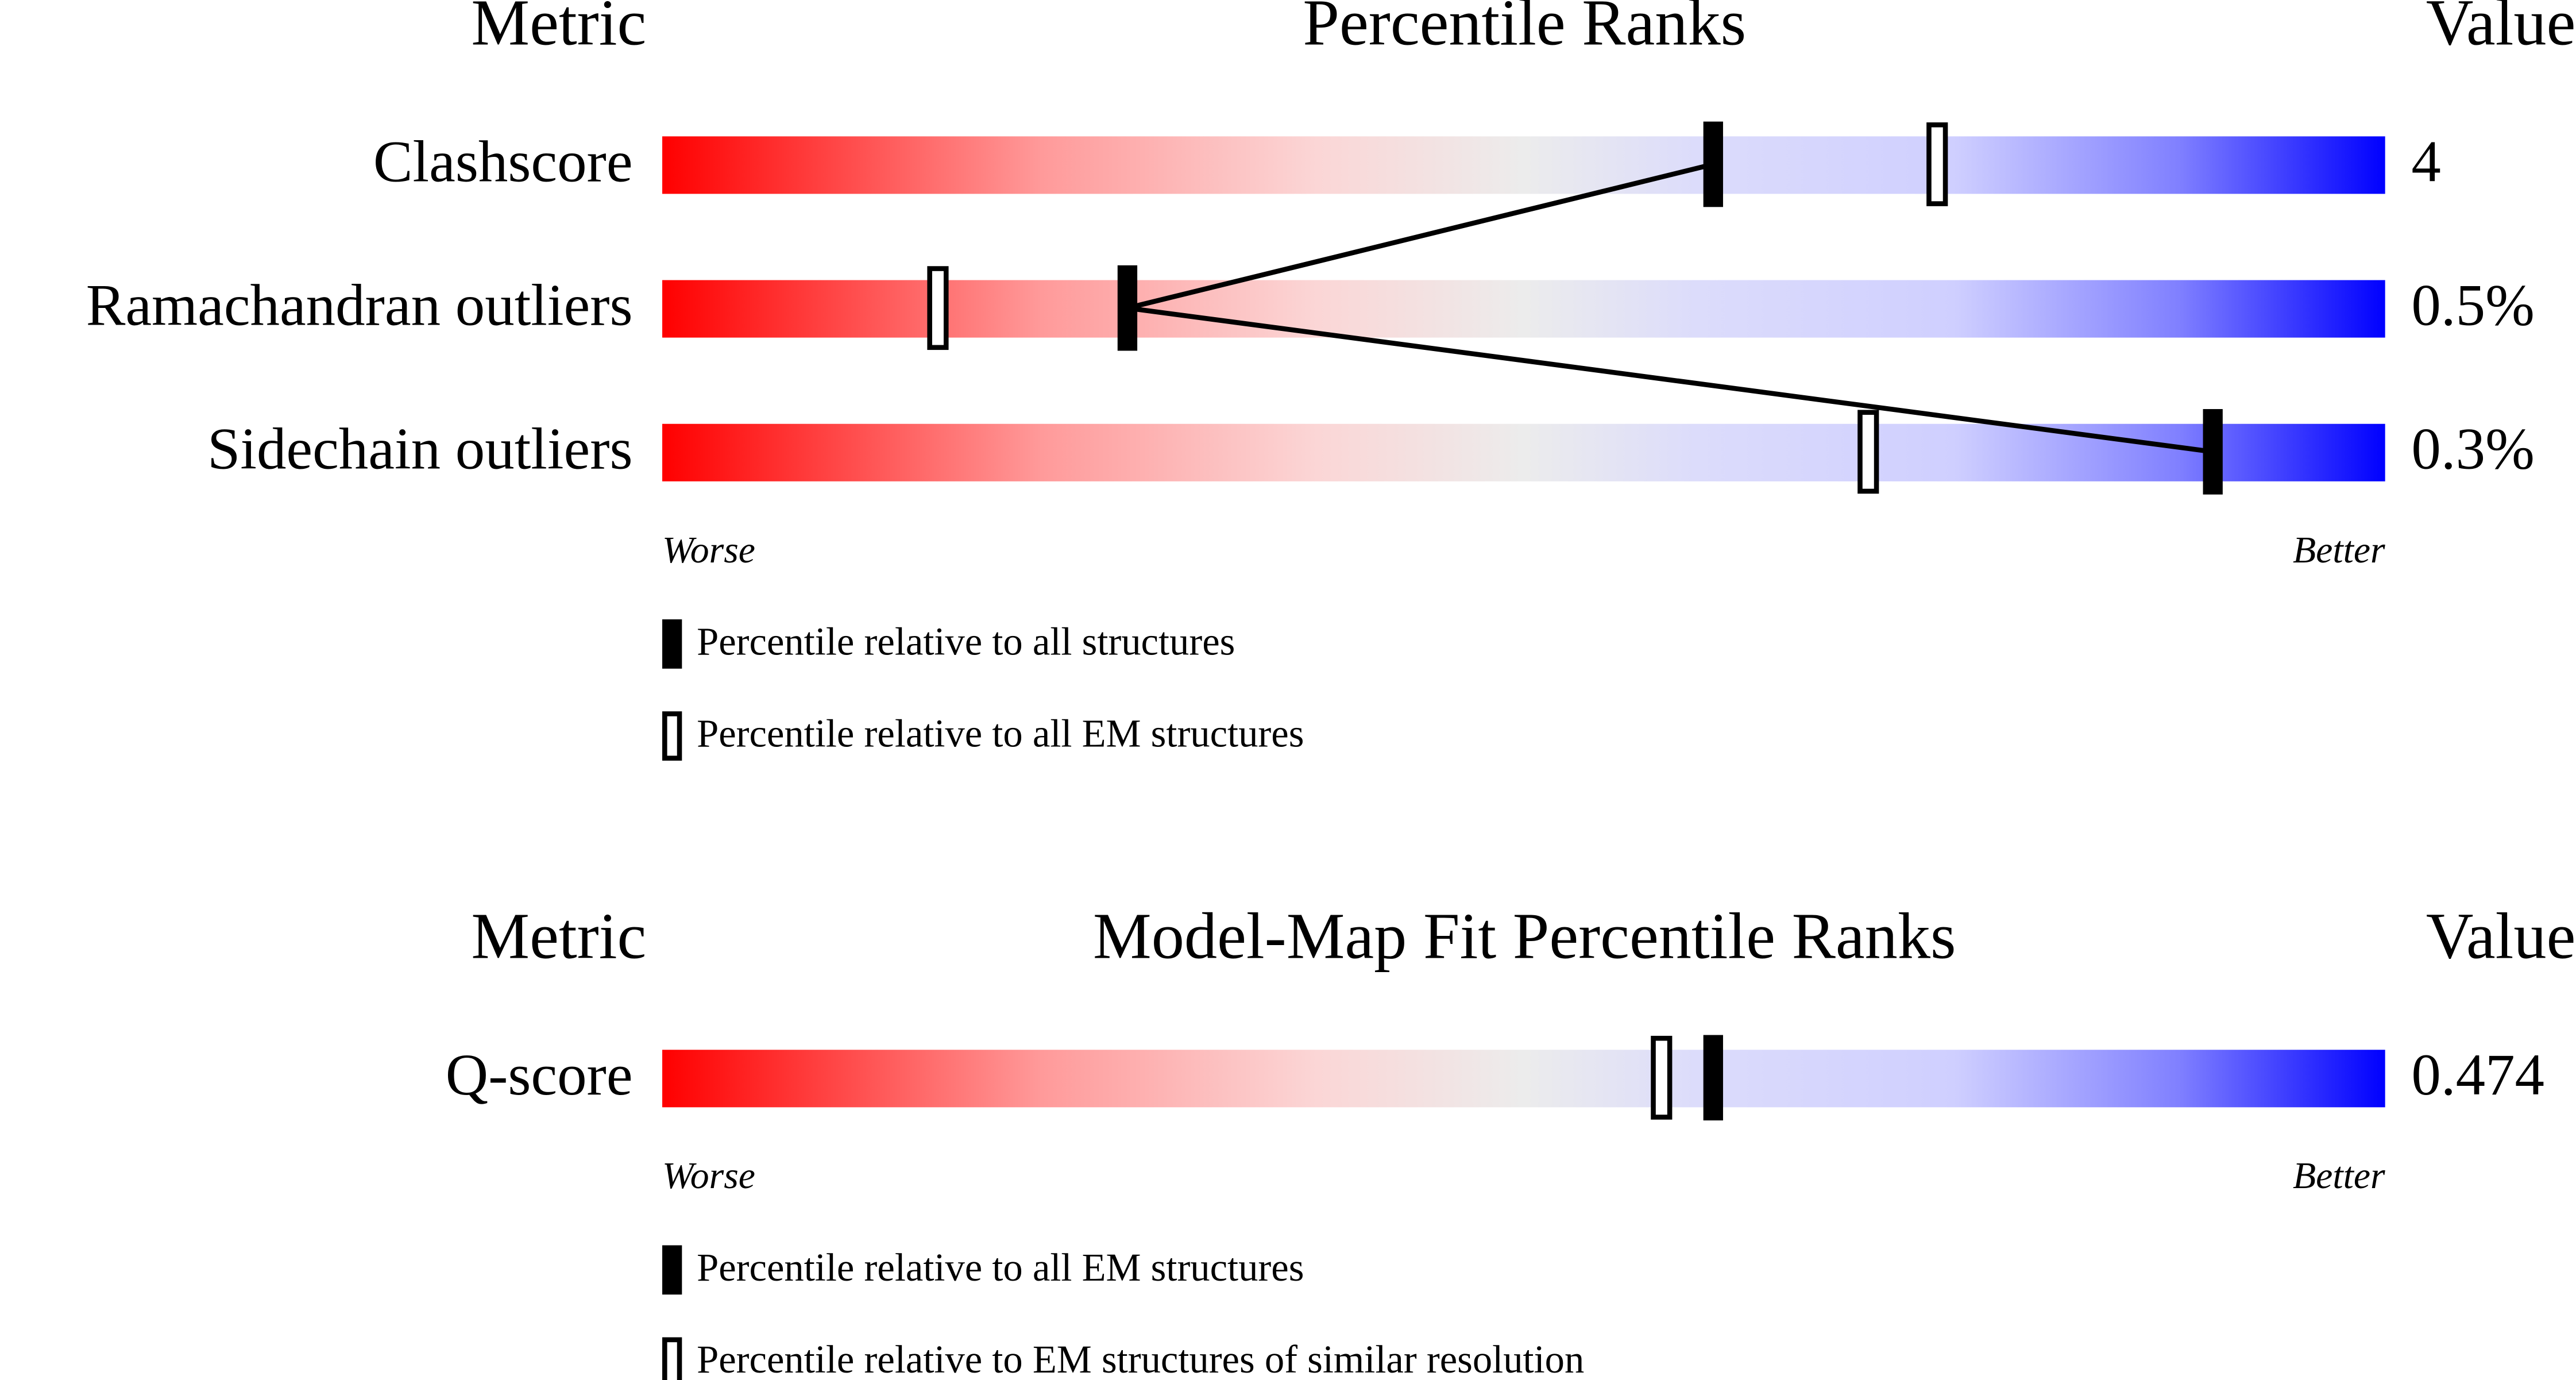 The width and height of the screenshot is (2576, 1380). What do you see at coordinates (503, 161) in the screenshot?
I see `metric-label: Clashscore` at bounding box center [503, 161].